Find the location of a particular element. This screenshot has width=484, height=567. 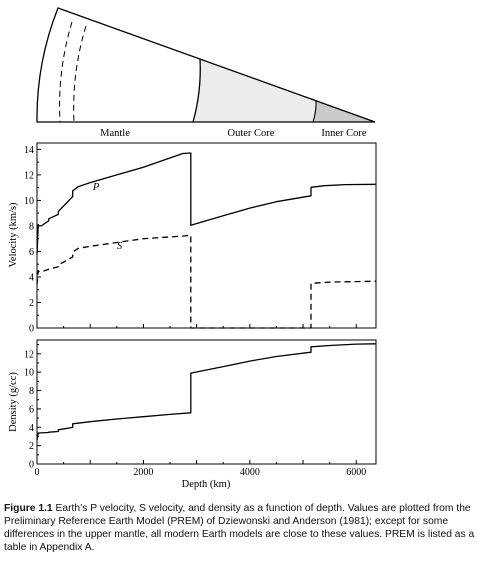

p-wave-label: P is located at coordinates (96, 187).